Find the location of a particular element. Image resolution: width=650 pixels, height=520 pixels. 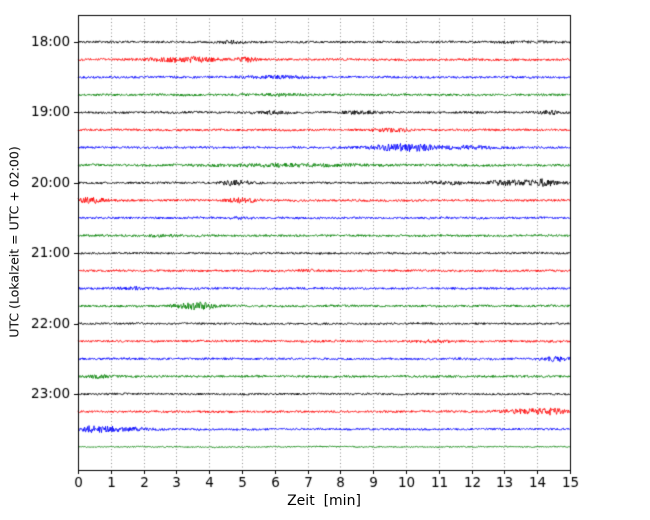

x-axis-label: Zeit [min] is located at coordinates (324, 501).